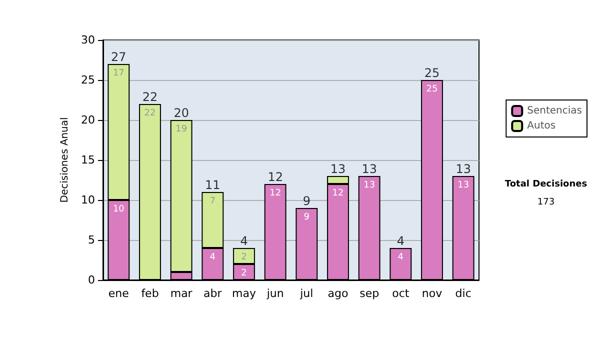 The height and width of the screenshot is (340, 600). Describe the element at coordinates (432, 89) in the screenshot. I see `data-label: 25` at that location.